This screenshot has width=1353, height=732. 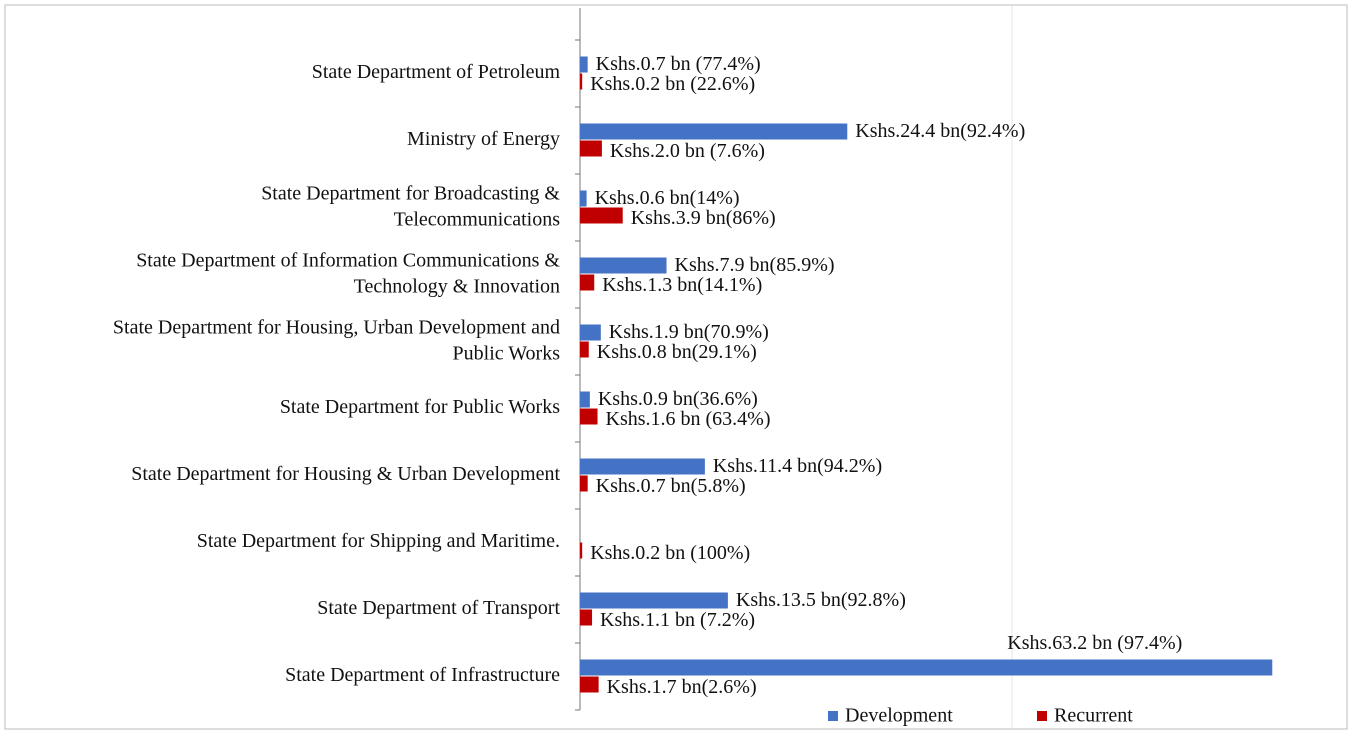 I want to click on category-label: State Department of Petroleum, so click(x=436, y=72).